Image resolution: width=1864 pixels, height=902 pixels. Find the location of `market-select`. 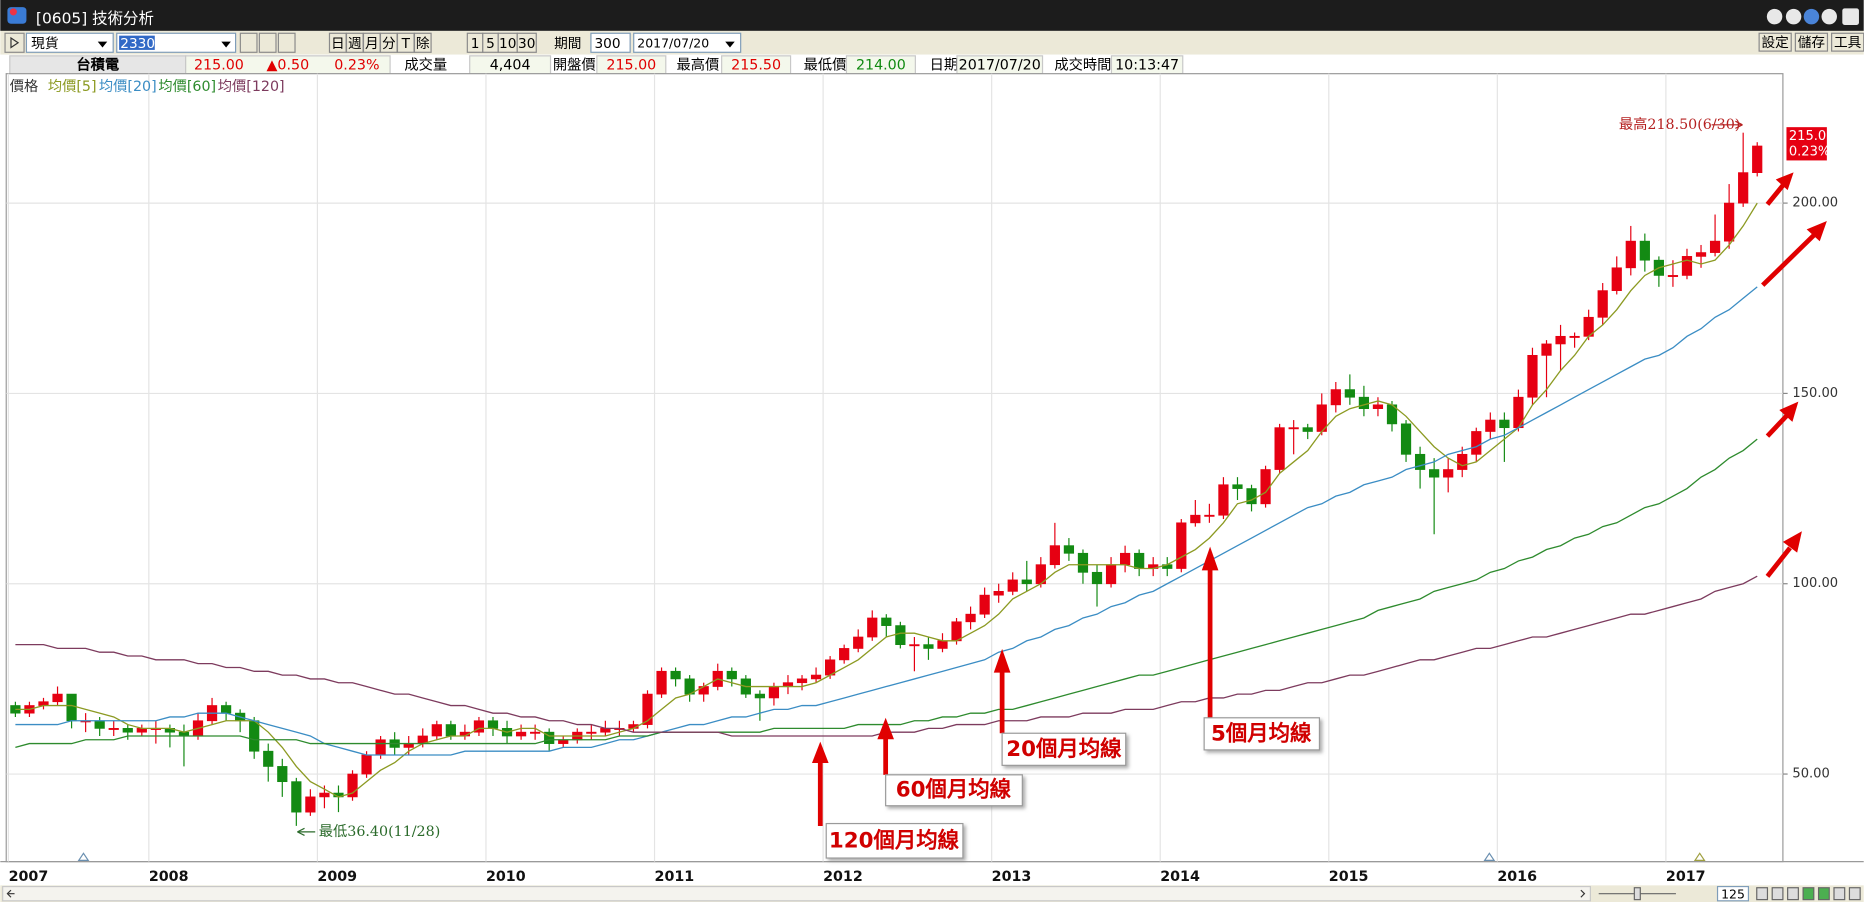

market-select is located at coordinates (69, 42).